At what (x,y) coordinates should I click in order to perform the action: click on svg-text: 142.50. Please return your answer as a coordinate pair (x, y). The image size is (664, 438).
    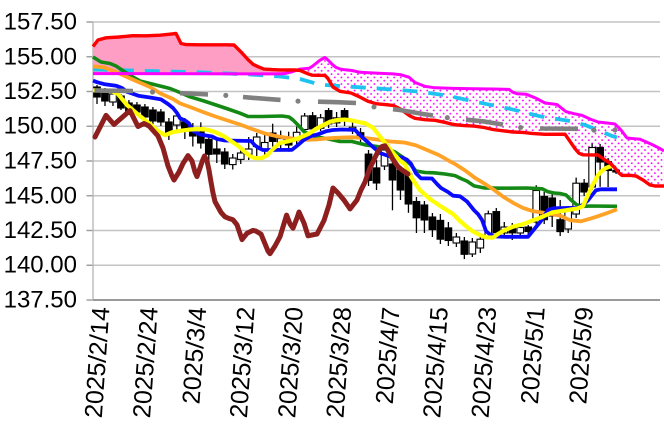
    Looking at the image, I should click on (40, 230).